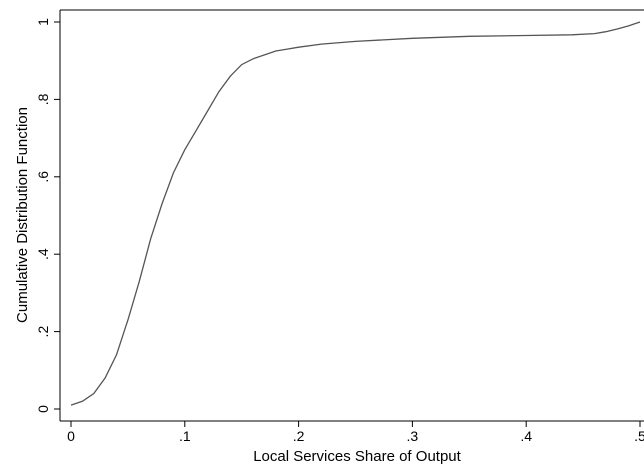 Image resolution: width=644 pixels, height=464 pixels. I want to click on y-axis-title: Cumulative Distribution Function, so click(22, 215).